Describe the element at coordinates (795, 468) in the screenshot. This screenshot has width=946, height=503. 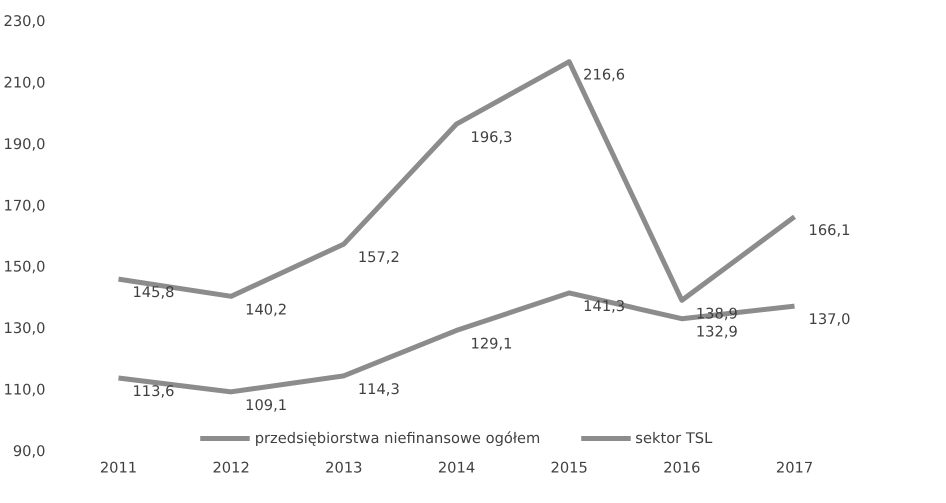
I see `x-tick-label: 2017` at that location.